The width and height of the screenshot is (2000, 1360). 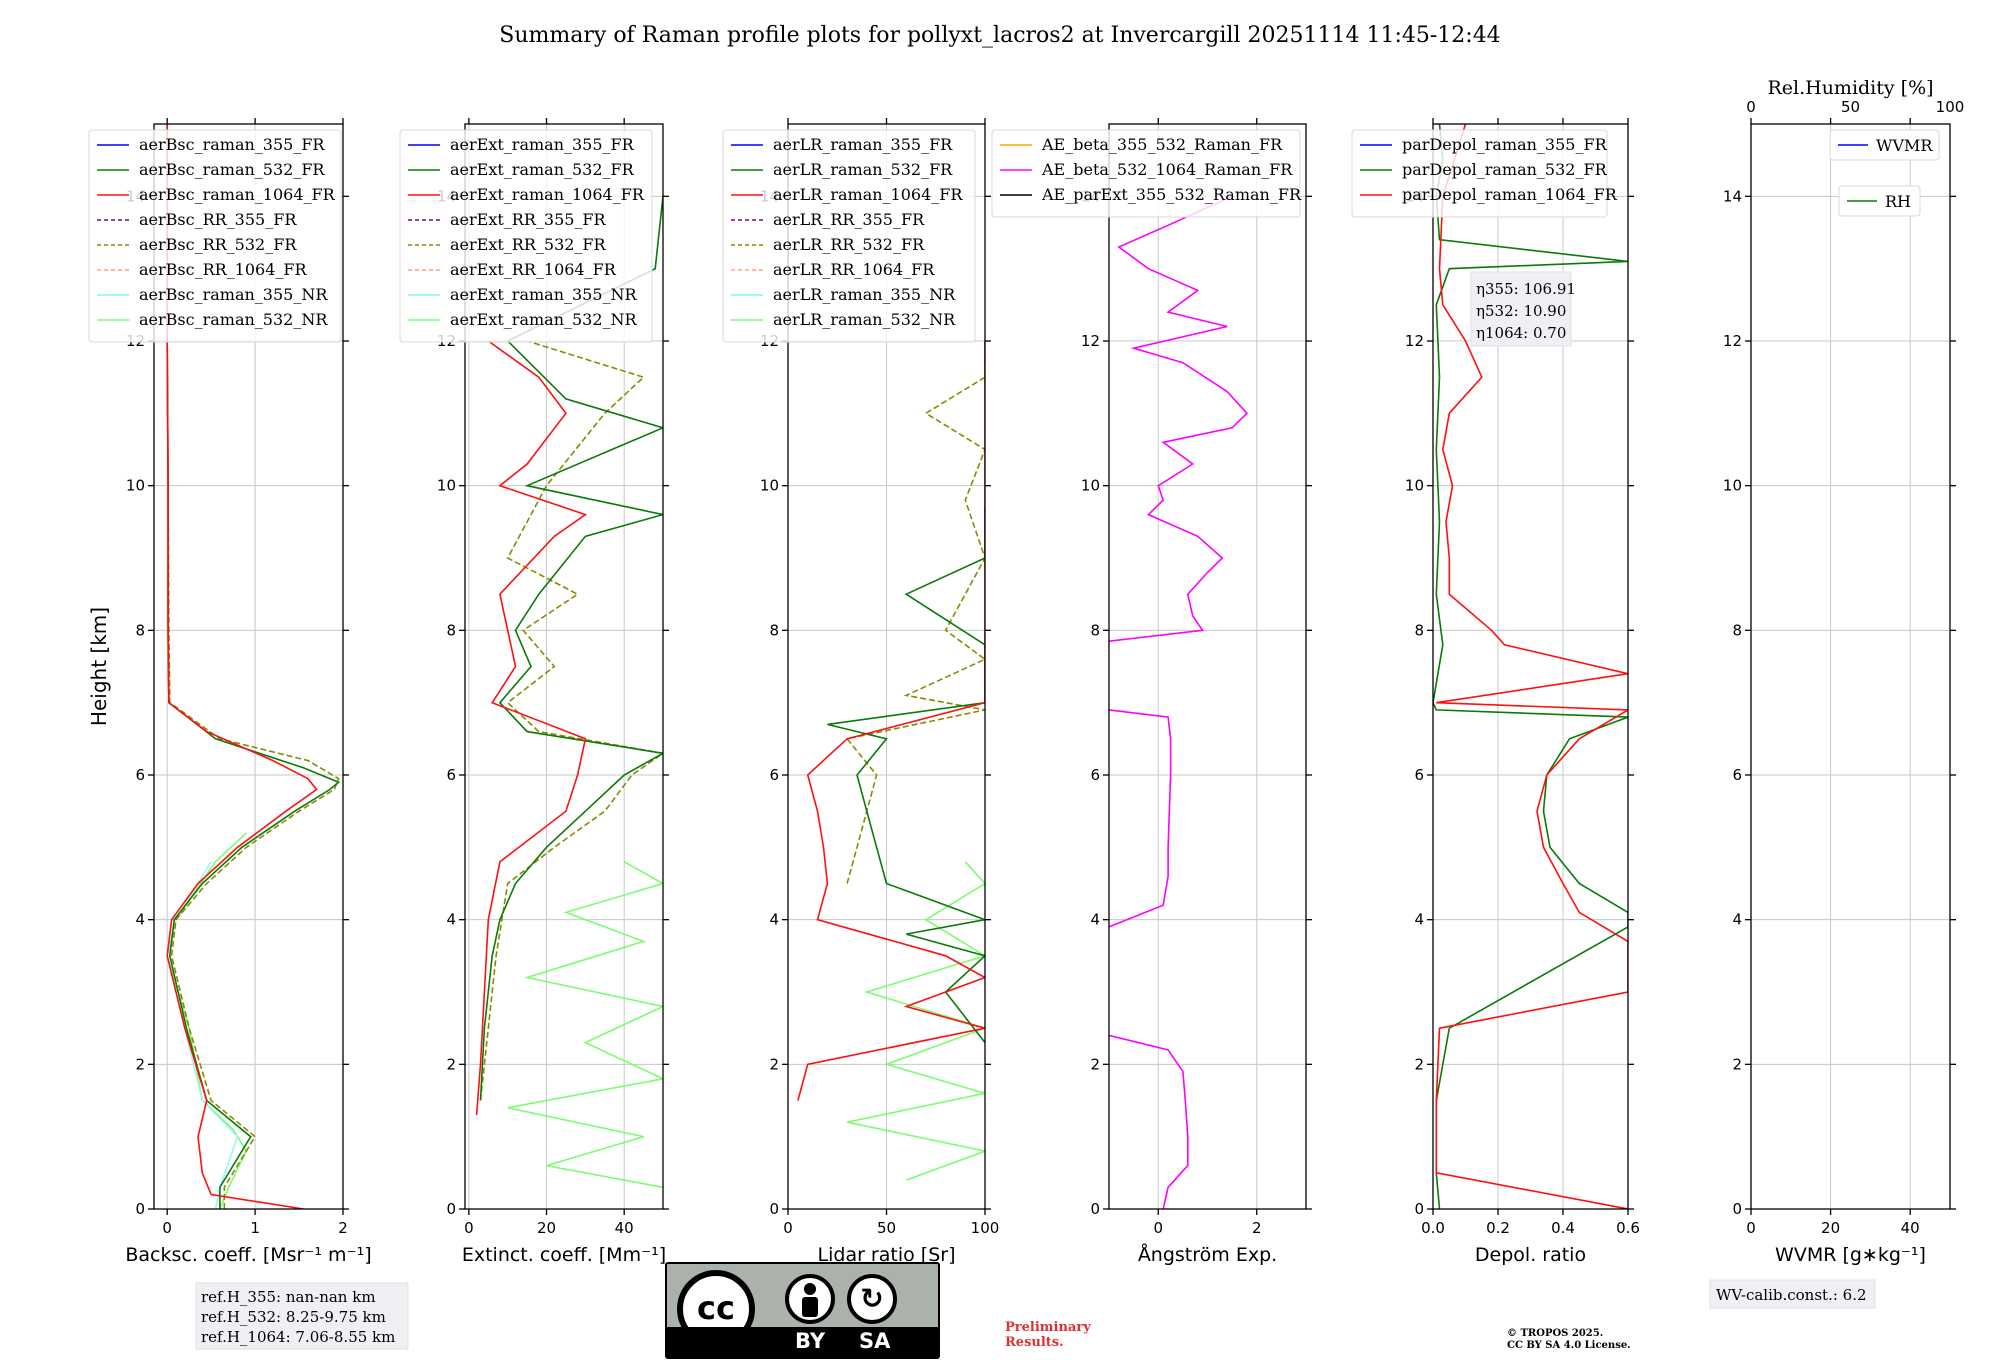 I want to click on x-axis-label: Ångström Exp., so click(x=1207, y=1254).